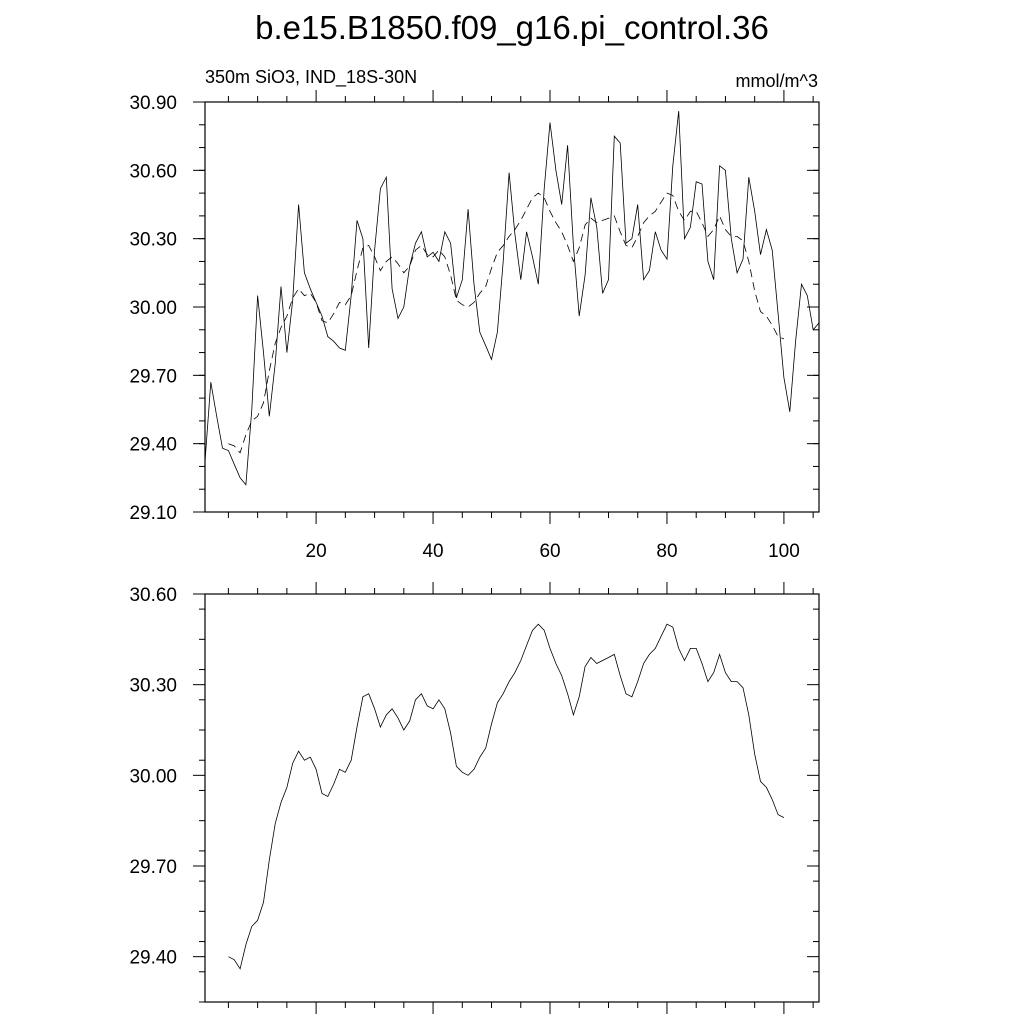 This screenshot has height=1024, width=1024. What do you see at coordinates (311, 77) in the screenshot?
I see `panel1-left-label: 350m SiO3, IND_18S-30N` at bounding box center [311, 77].